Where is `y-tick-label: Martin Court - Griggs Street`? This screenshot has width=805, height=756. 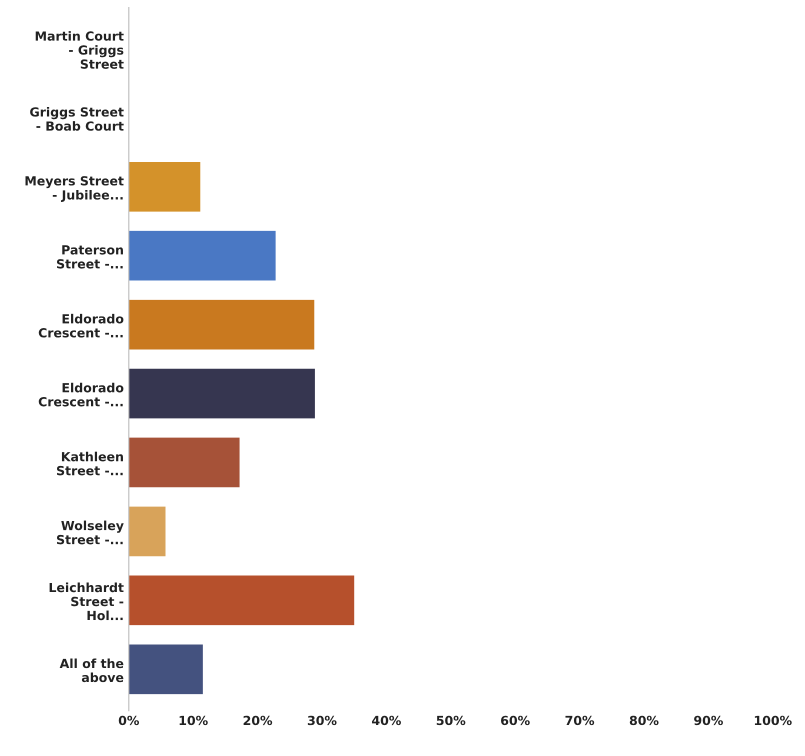
y-tick-label: Martin Court - Griggs Street is located at coordinates (80, 50).